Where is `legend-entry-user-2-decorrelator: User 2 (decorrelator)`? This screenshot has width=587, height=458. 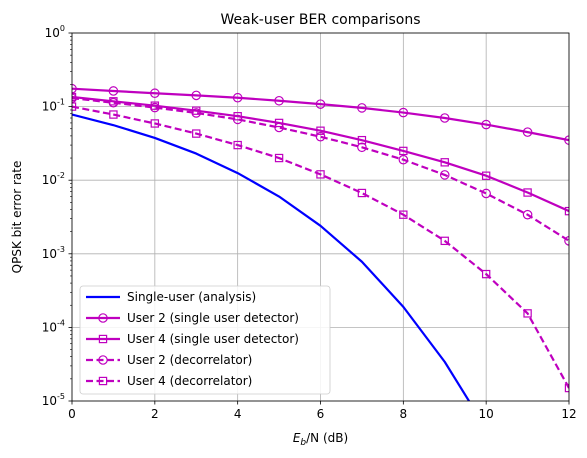 legend-entry-user-2-decorrelator: User 2 (decorrelator) is located at coordinates (169, 360).